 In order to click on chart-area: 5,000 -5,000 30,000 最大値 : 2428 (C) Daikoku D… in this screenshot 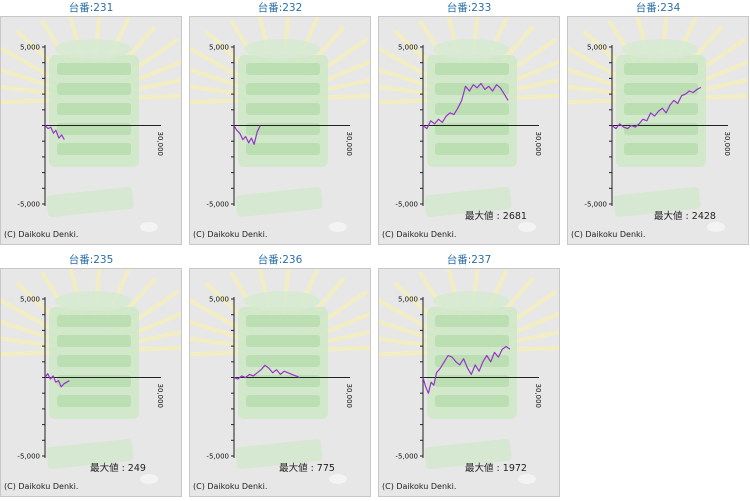, I will do `click(658, 130)`.